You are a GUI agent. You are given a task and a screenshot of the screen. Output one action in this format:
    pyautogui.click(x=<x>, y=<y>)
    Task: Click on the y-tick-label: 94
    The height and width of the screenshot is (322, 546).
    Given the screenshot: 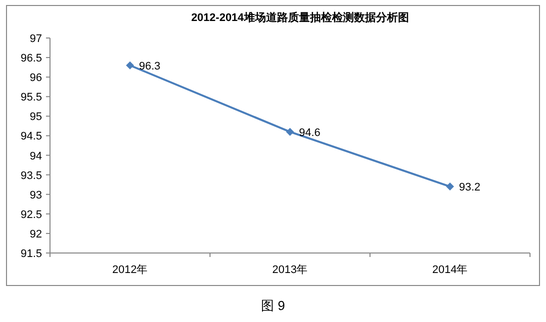 What is the action you would take?
    pyautogui.click(x=36, y=156)
    